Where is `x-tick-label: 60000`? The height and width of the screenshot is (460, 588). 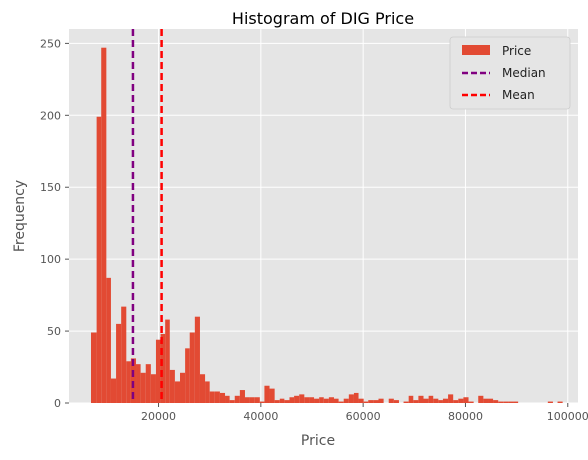 x-tick-label: 60000 is located at coordinates (363, 416).